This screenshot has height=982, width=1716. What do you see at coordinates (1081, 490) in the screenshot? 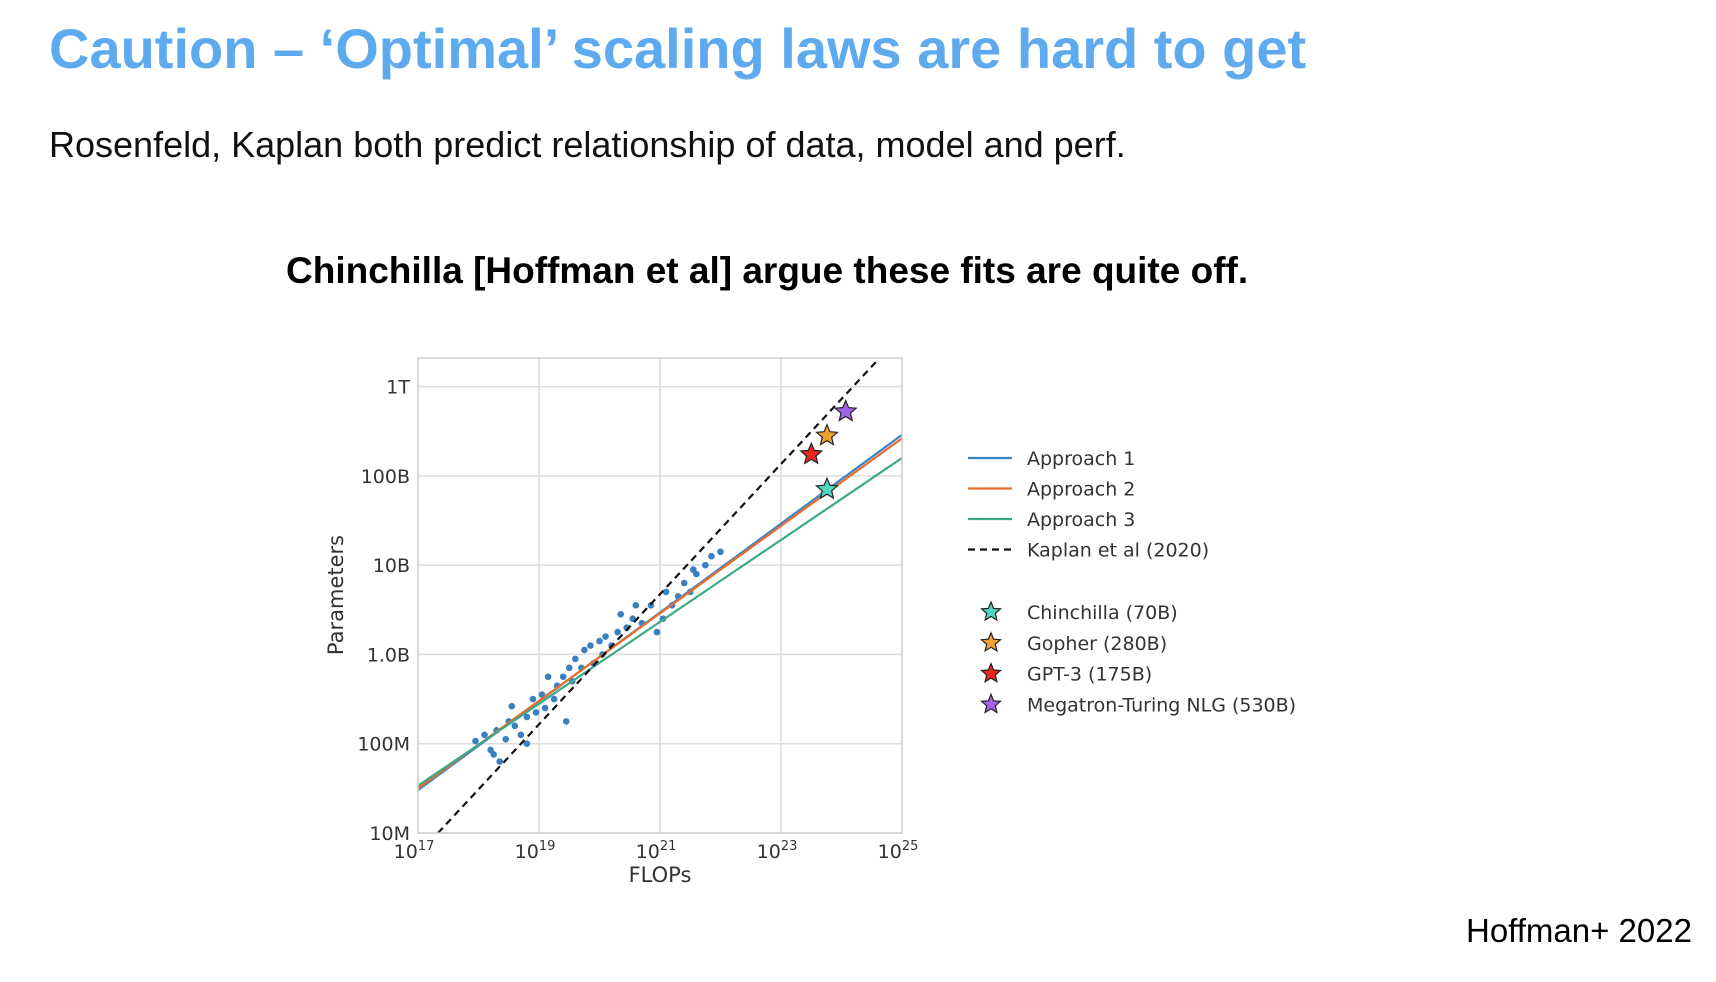
I see `legend-label: Approach 2` at bounding box center [1081, 490].